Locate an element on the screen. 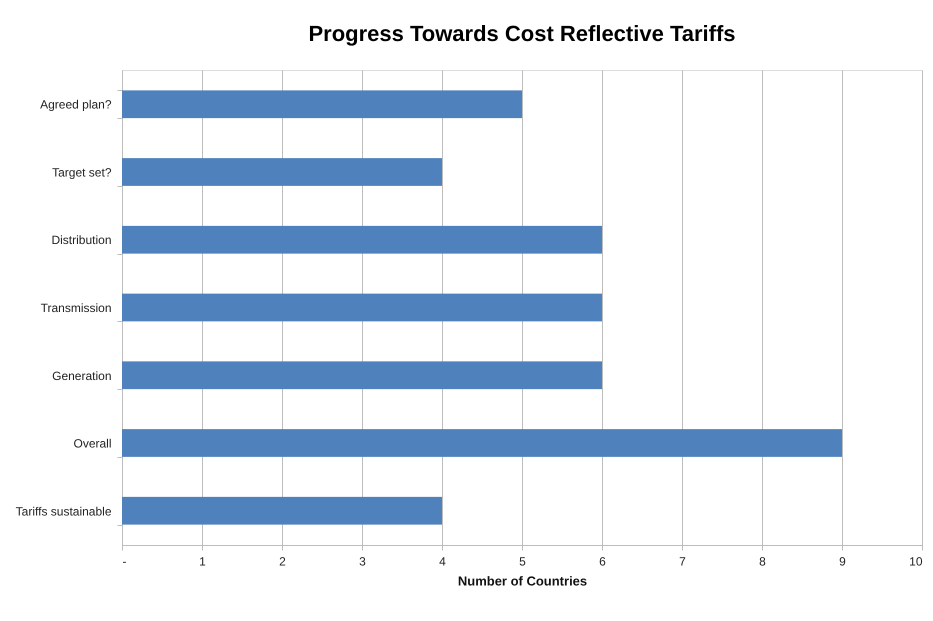  y-tick-label: Target set? is located at coordinates (82, 172).